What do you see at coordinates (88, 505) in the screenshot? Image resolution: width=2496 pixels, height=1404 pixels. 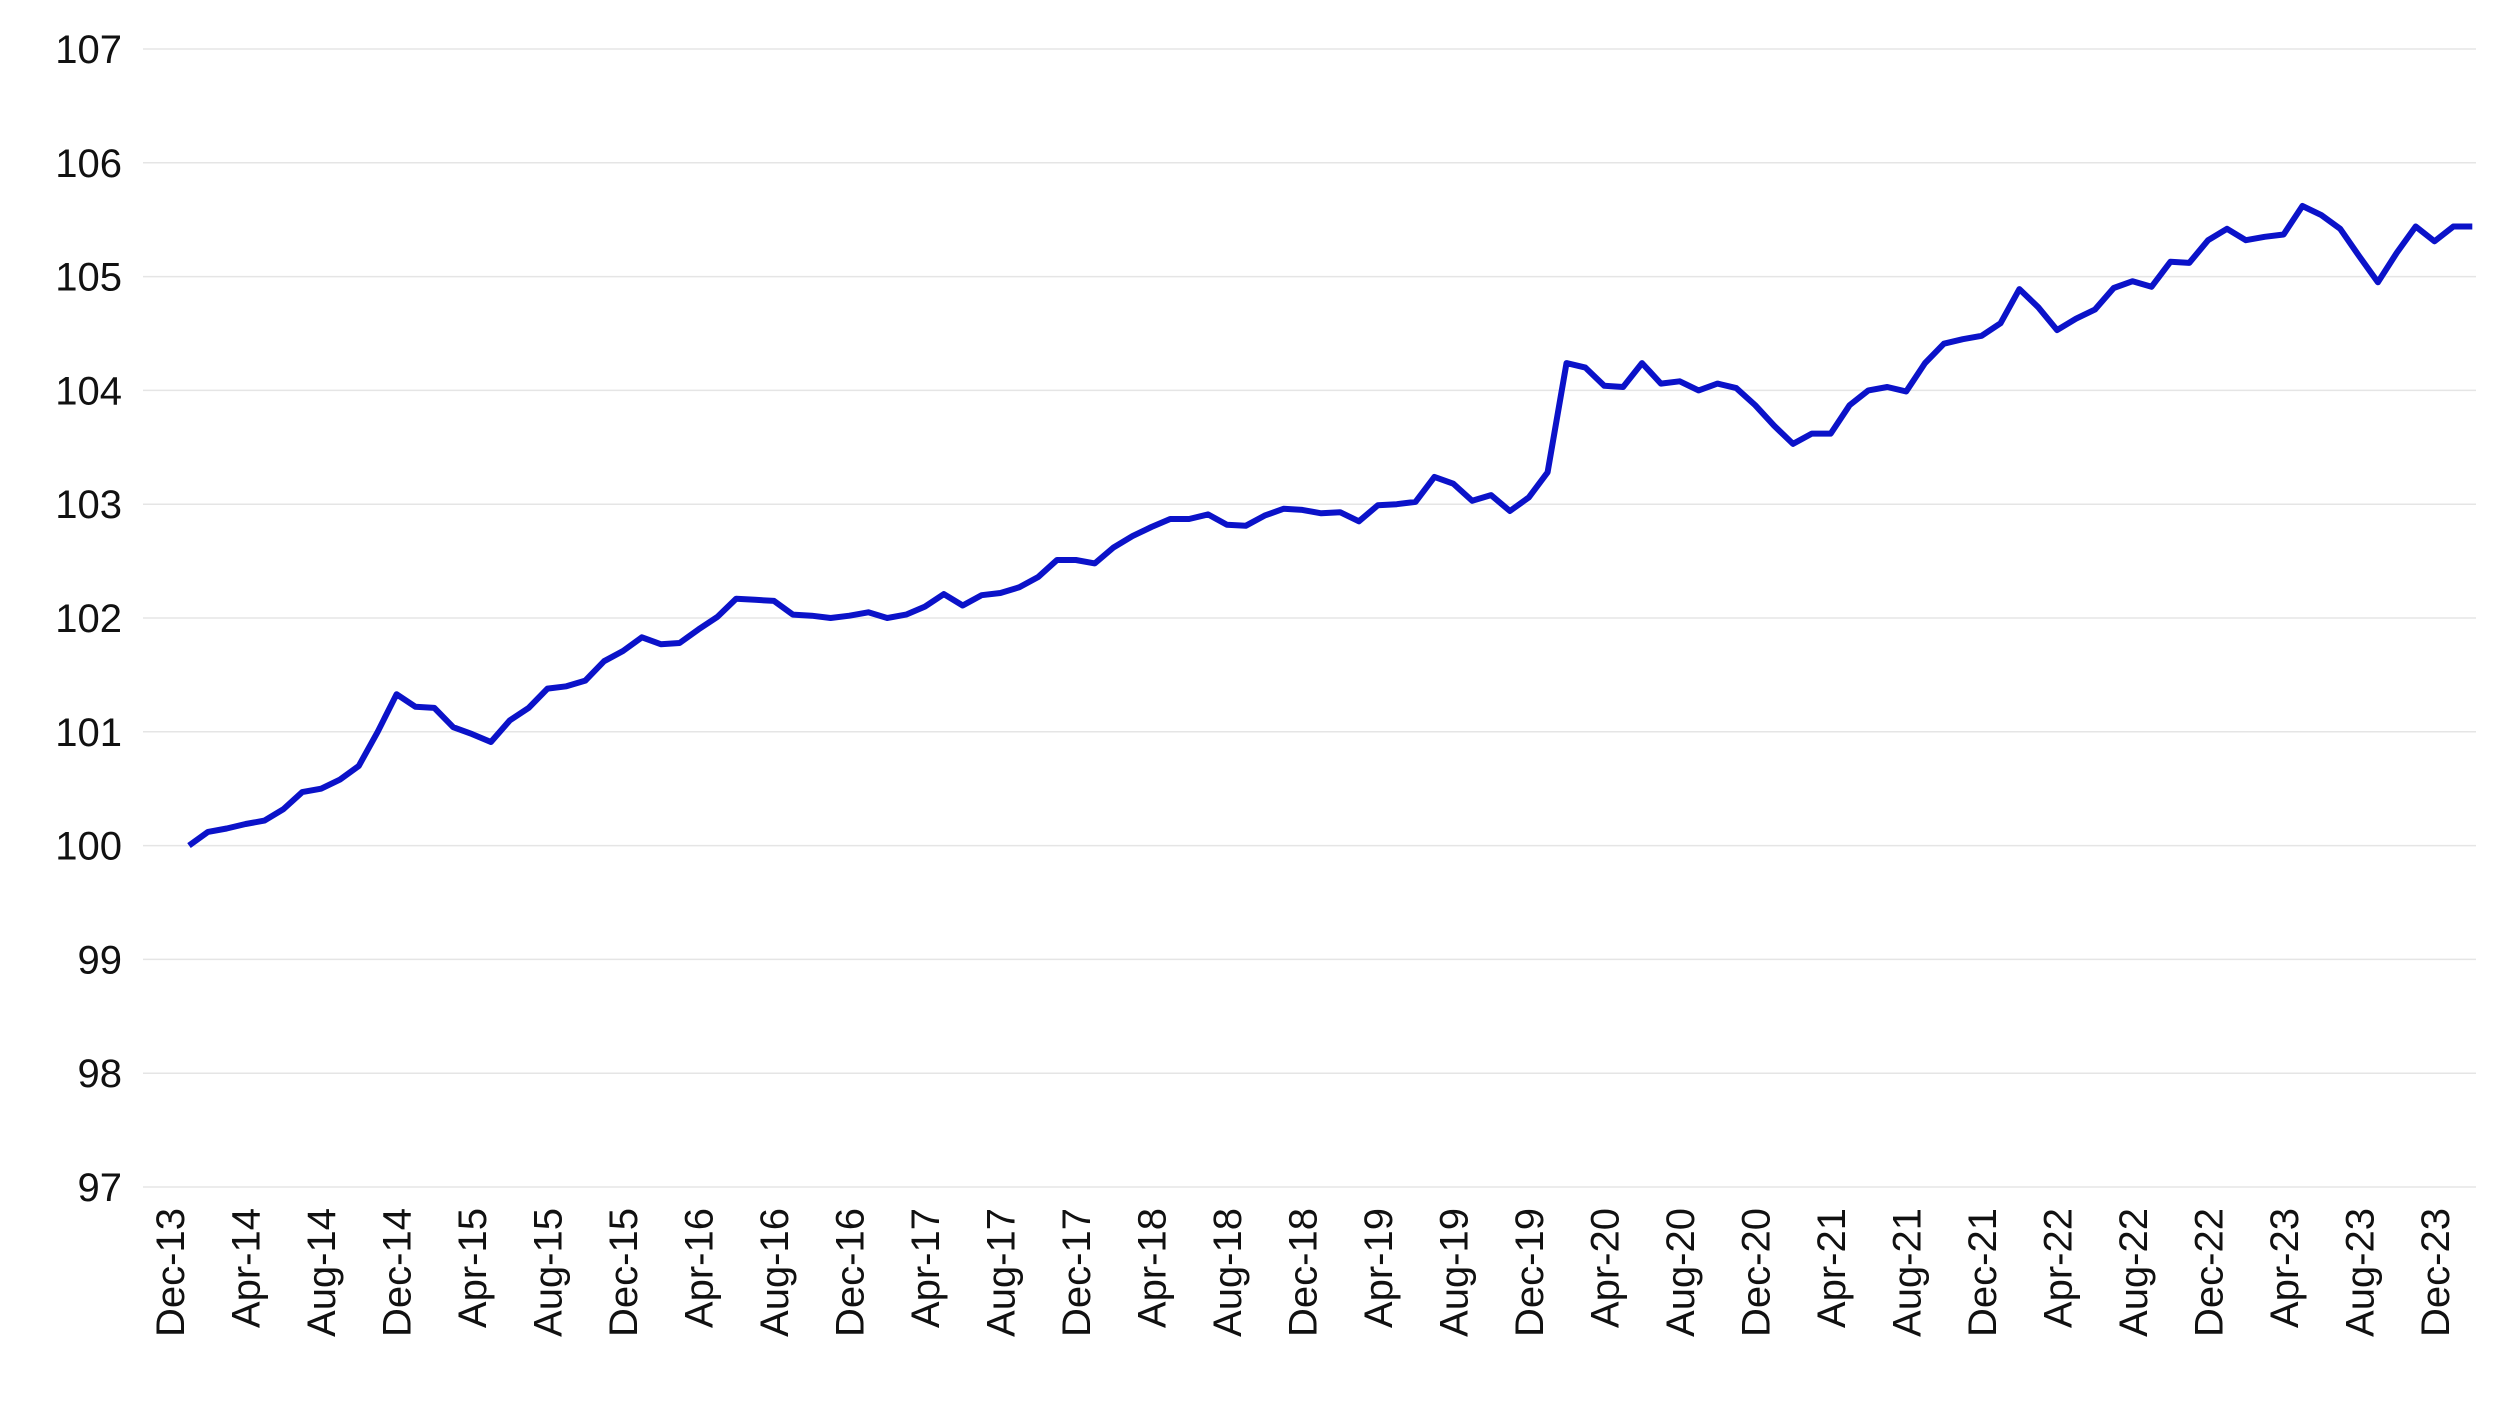 I see `y-tick-label: 103` at bounding box center [88, 505].